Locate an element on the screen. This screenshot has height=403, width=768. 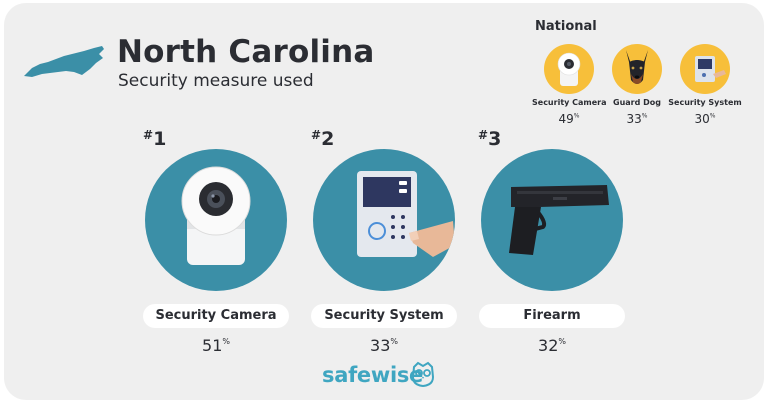
national-item-guard-dog: Guard Dog 33% is located at coordinates (637, 85).